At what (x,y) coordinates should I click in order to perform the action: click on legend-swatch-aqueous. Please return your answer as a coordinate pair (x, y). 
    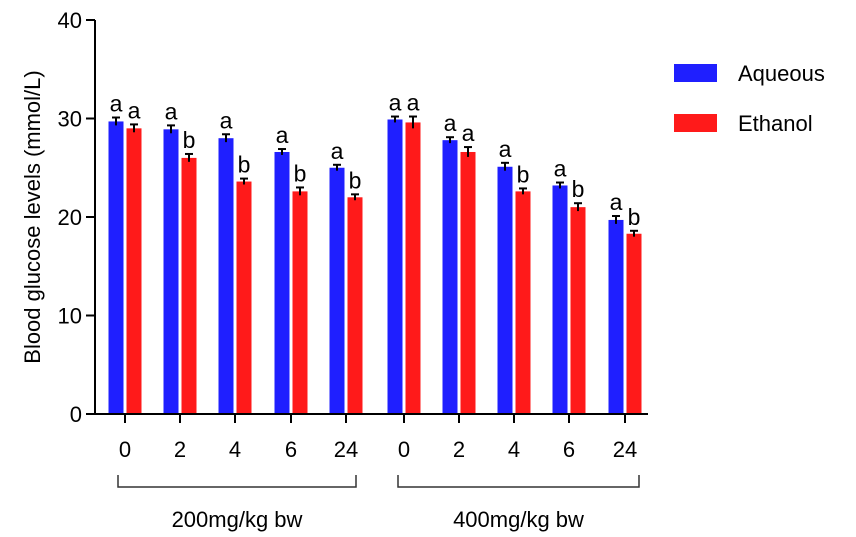
    Looking at the image, I should click on (695, 73).